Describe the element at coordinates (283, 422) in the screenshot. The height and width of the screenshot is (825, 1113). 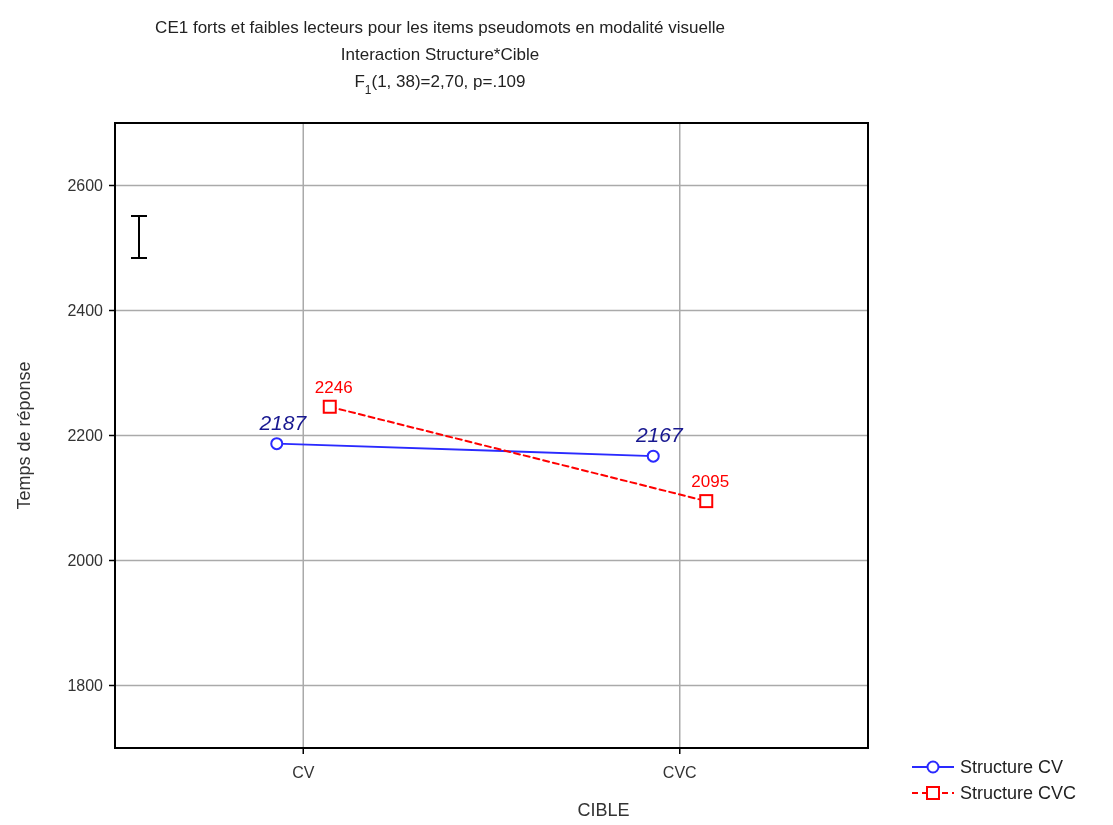
I see `data-label: 2187` at that location.